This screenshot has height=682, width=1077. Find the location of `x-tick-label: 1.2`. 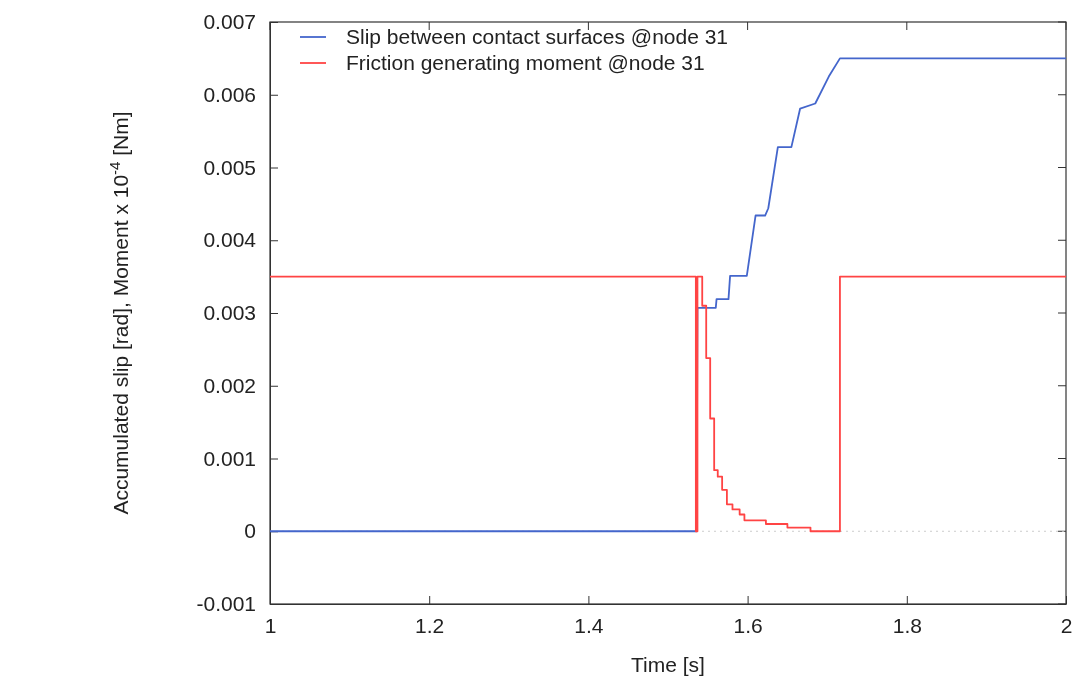

x-tick-label: 1.2 is located at coordinates (430, 625).